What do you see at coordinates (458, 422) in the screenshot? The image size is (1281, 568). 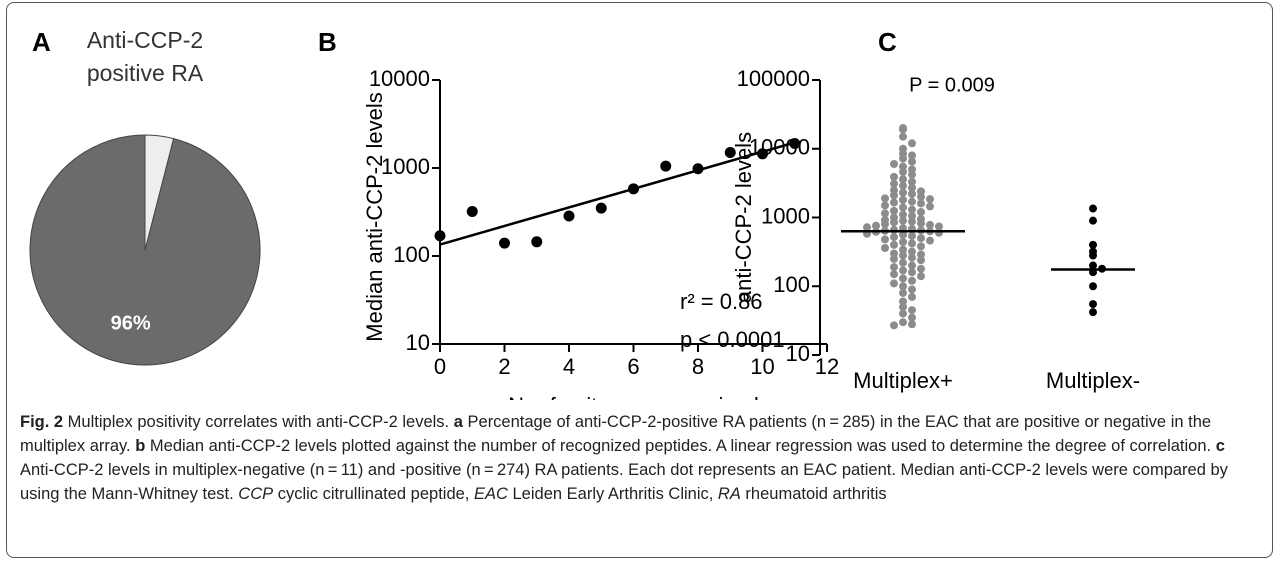 I see `caption-panel: a` at bounding box center [458, 422].